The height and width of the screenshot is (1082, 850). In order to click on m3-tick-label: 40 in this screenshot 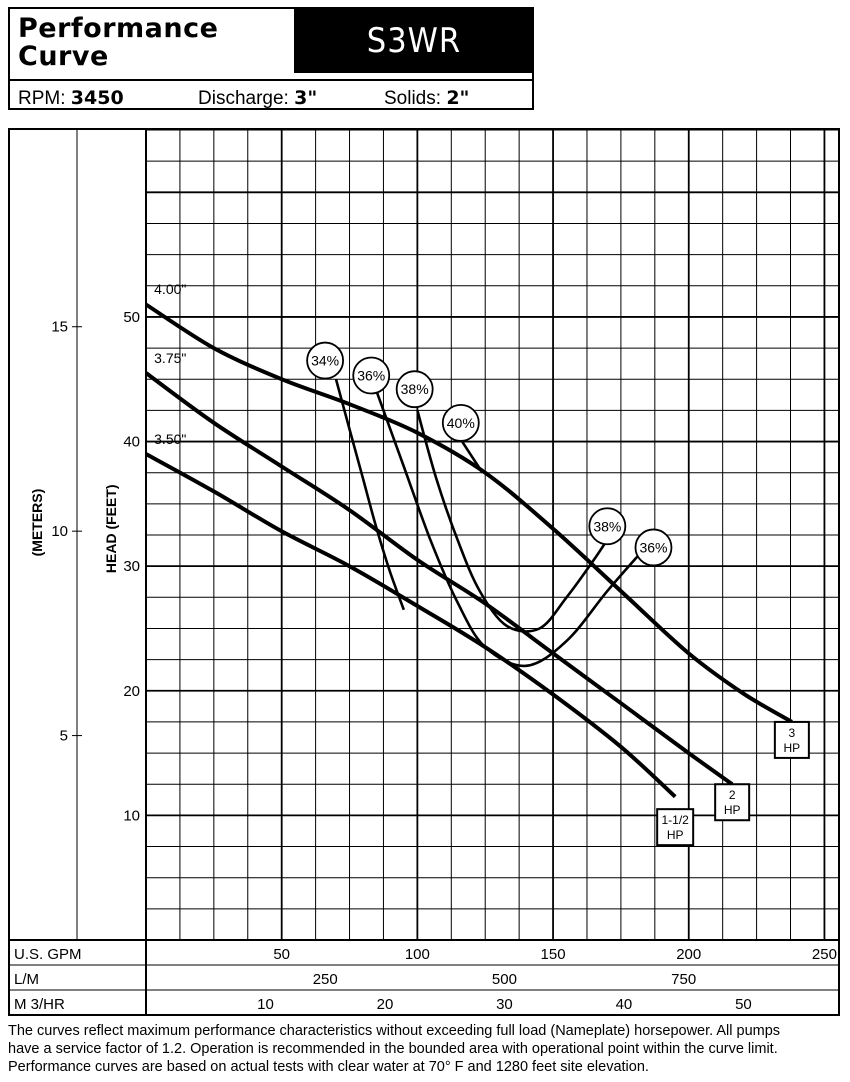, I will do `click(624, 1004)`.